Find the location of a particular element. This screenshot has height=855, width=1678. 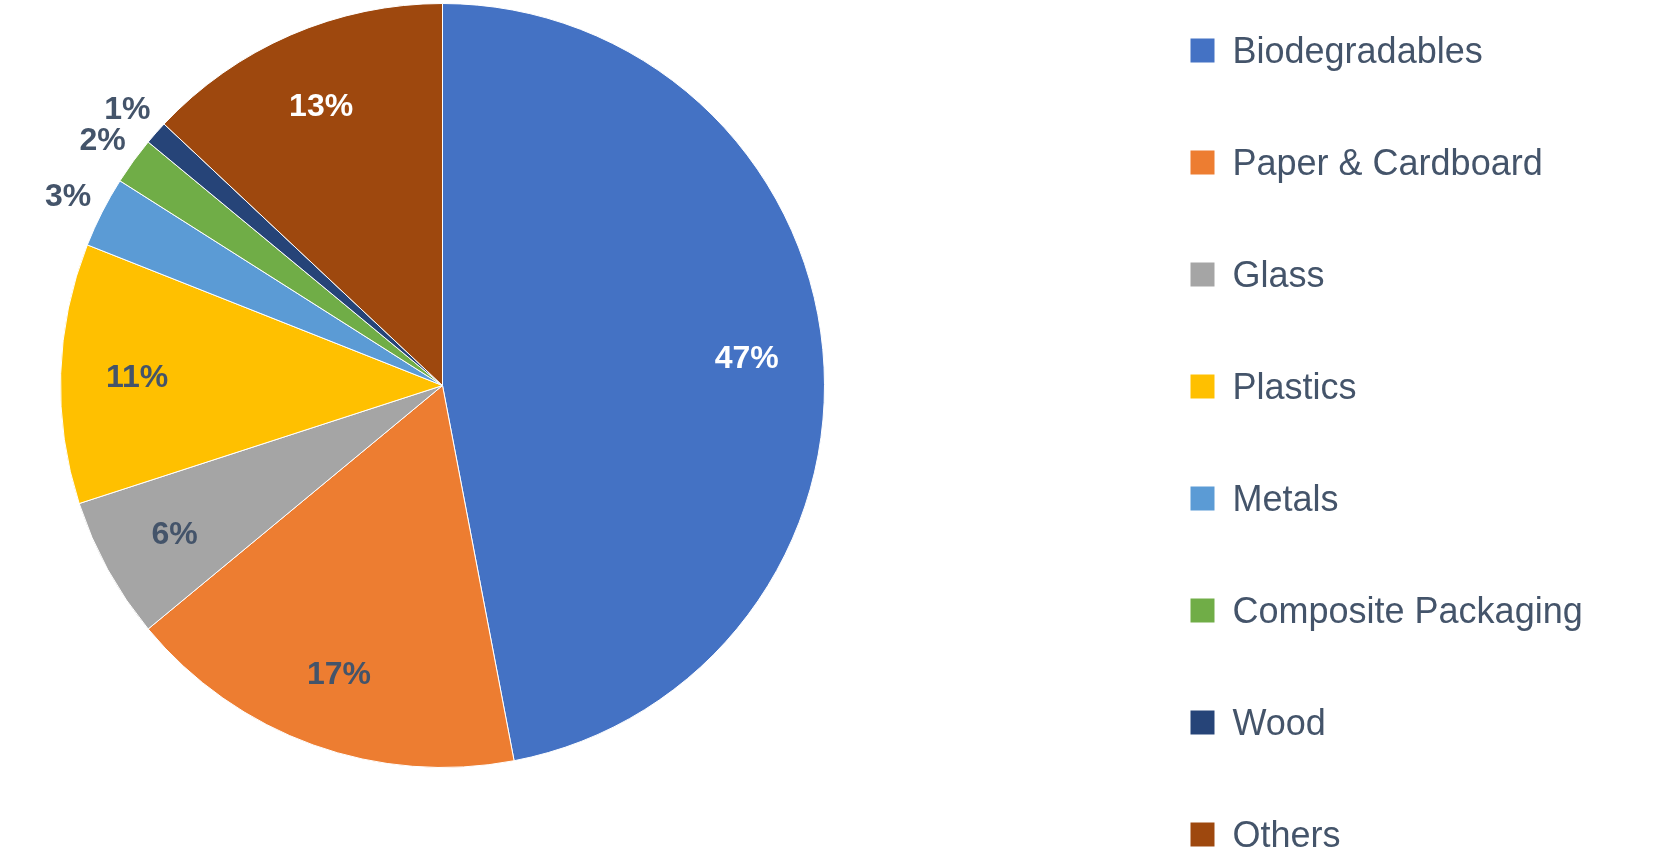

legend-label: Wood is located at coordinates (1279, 722).